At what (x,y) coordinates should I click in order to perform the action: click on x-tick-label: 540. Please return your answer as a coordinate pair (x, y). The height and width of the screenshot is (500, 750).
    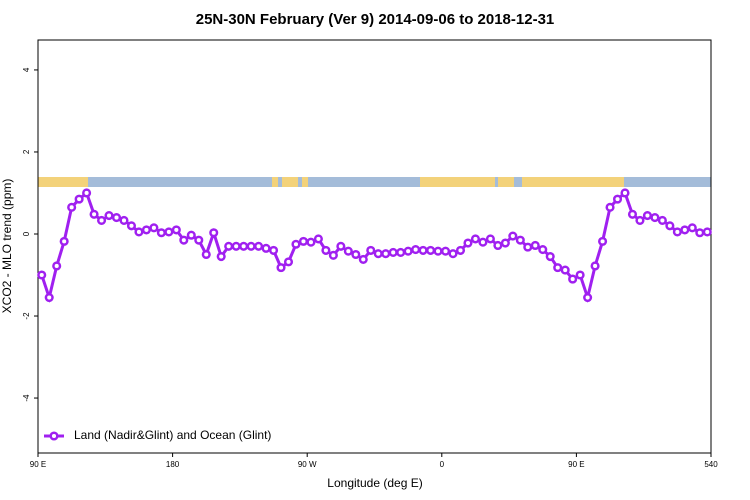
    Looking at the image, I should click on (711, 464).